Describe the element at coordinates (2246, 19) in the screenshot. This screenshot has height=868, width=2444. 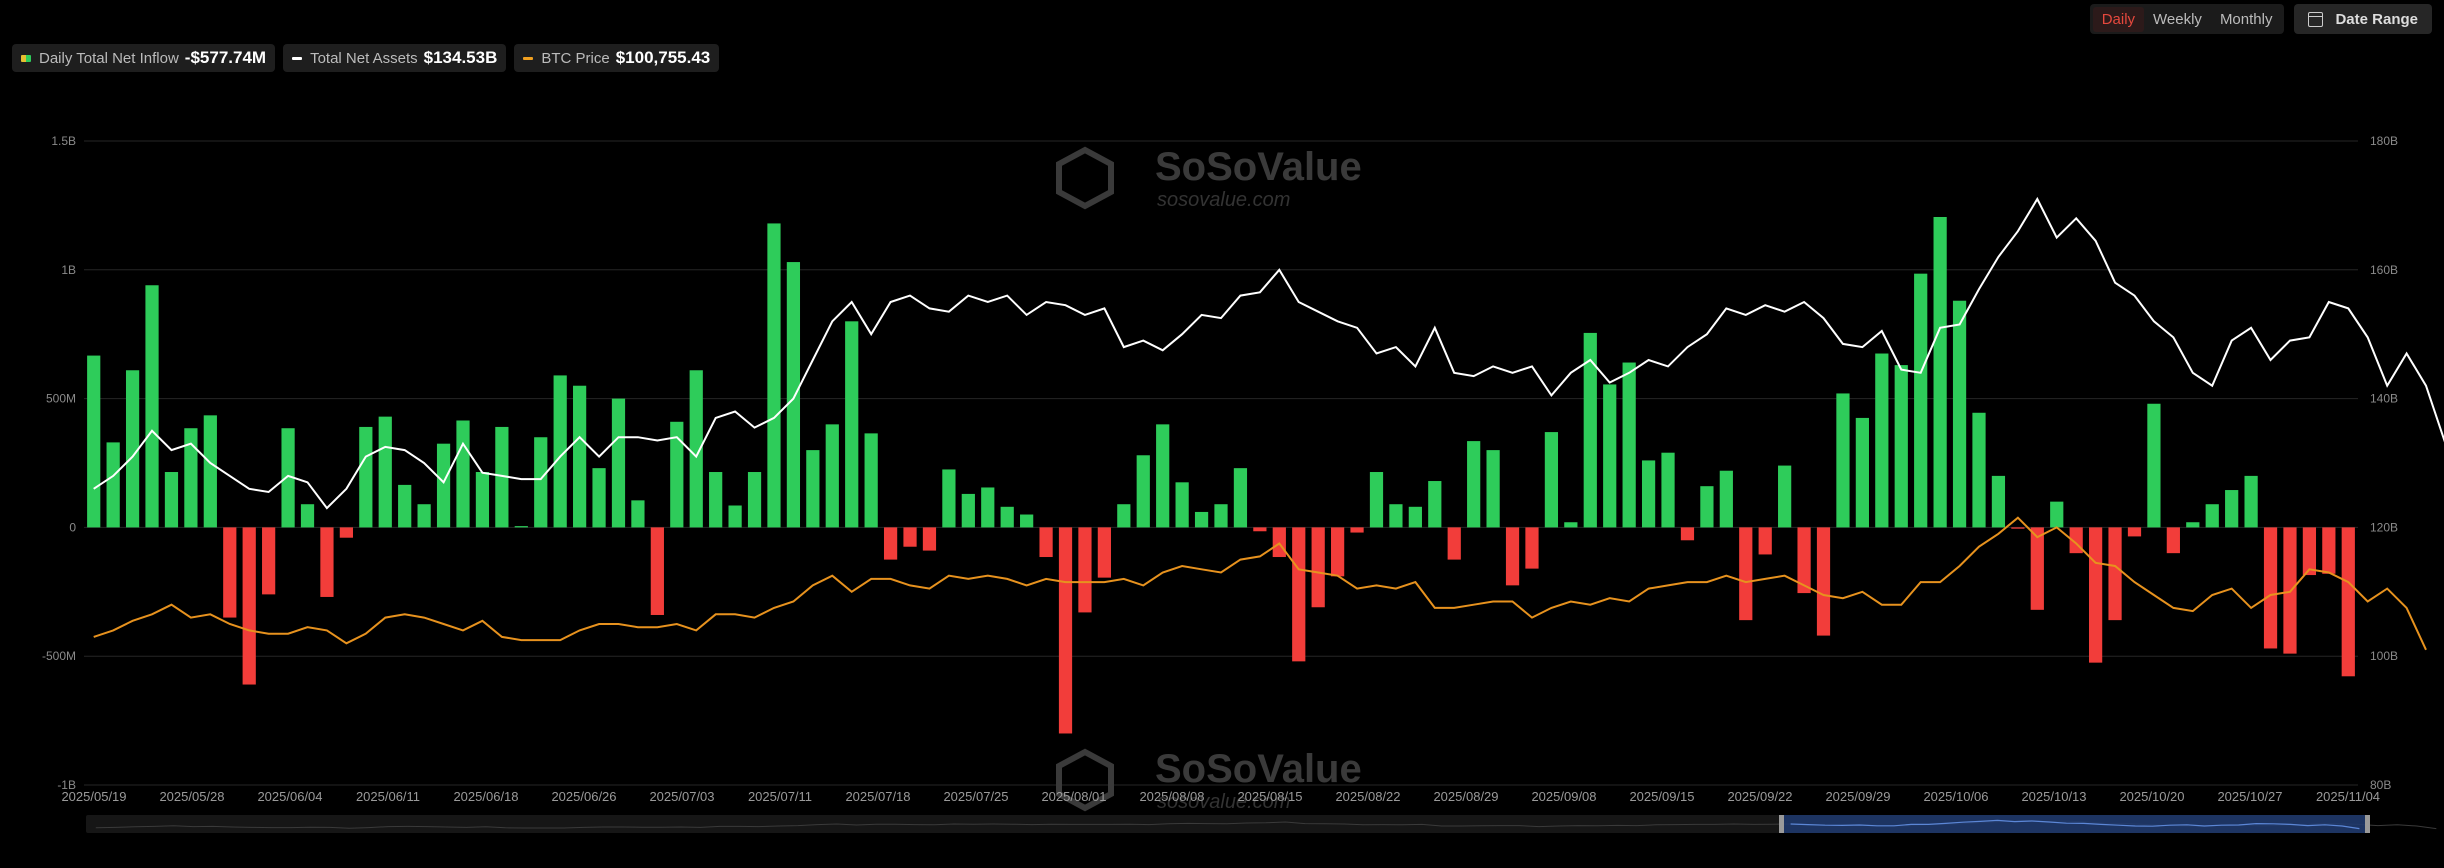
I see `period-monthly-button: Monthly` at that location.